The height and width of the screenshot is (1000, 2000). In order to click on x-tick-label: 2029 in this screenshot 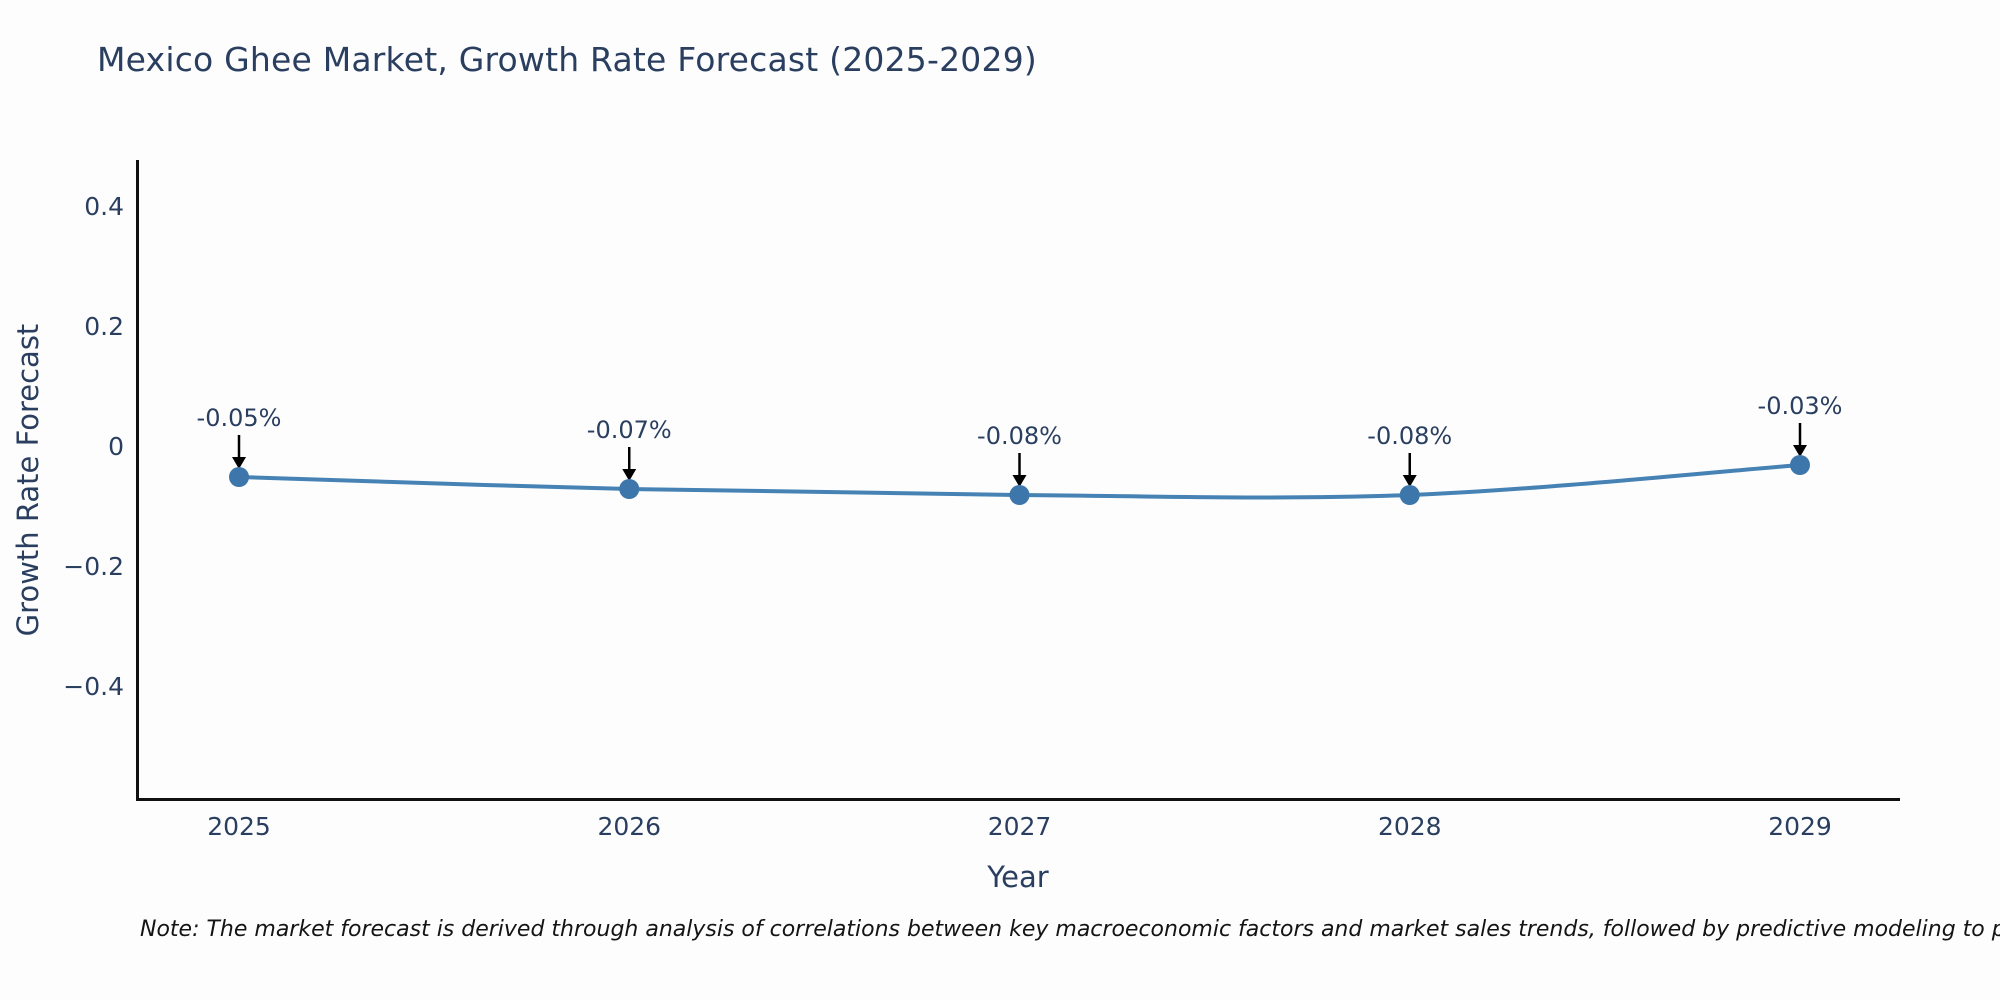, I will do `click(1800, 826)`.